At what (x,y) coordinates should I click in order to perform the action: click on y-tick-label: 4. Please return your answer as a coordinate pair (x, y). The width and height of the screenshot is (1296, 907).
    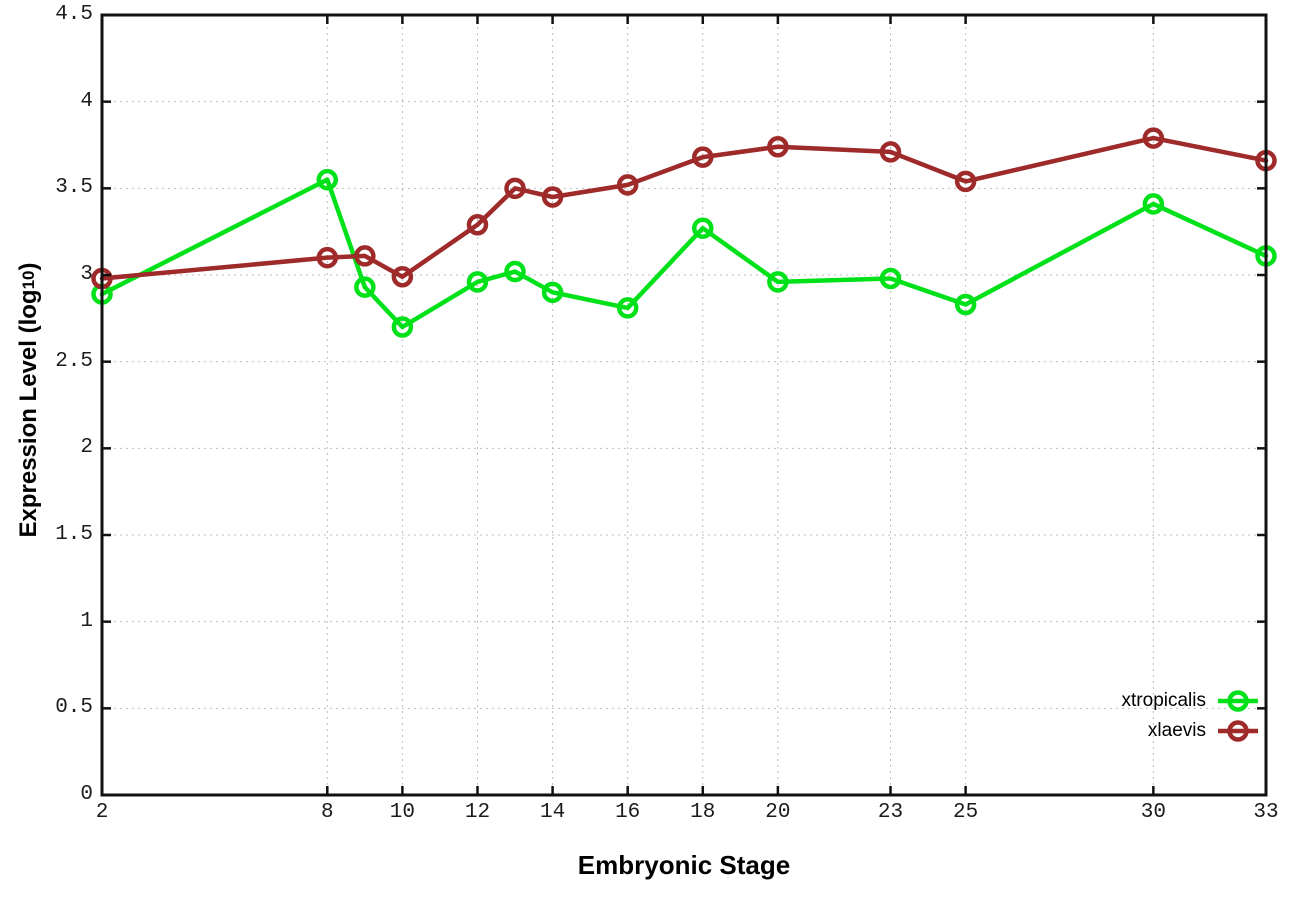
    Looking at the image, I should click on (86, 101).